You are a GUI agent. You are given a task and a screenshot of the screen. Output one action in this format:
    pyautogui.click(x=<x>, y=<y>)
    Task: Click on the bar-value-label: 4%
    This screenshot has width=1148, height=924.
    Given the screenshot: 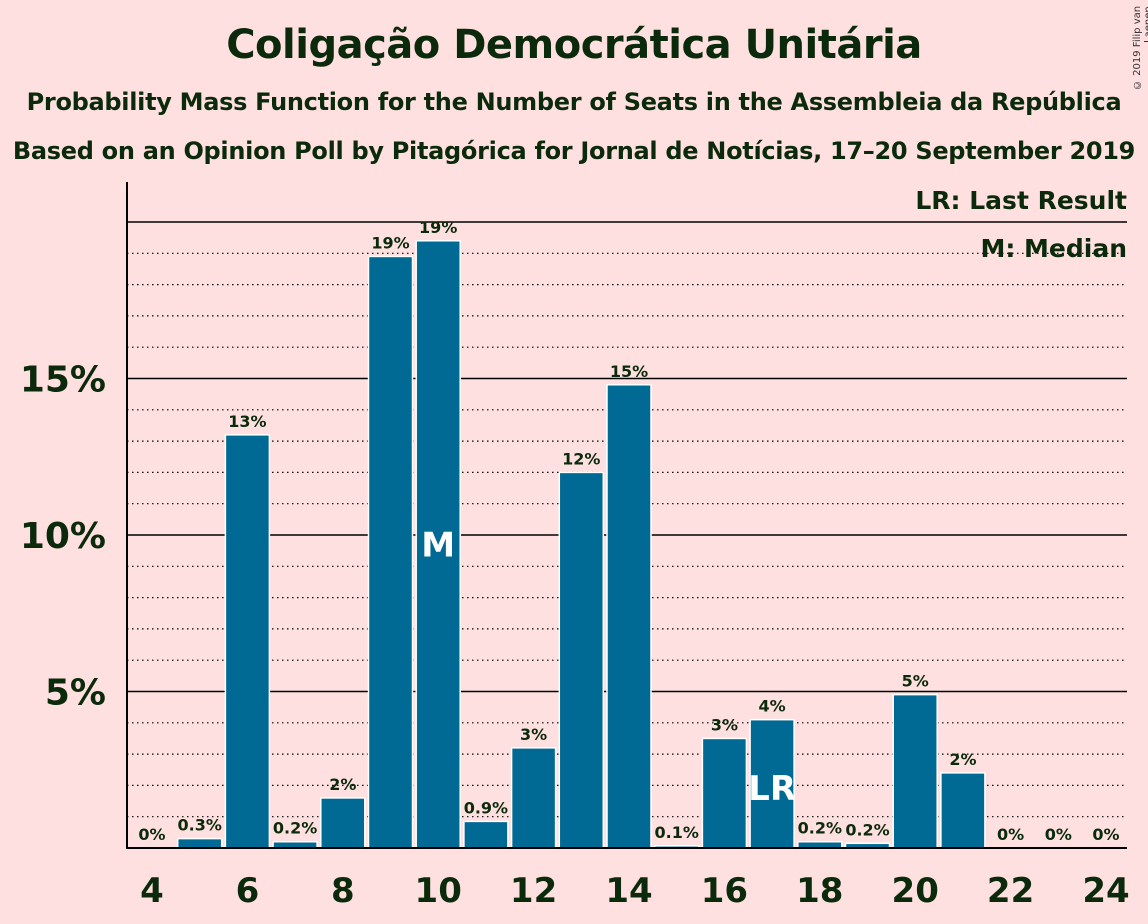 What is the action you would take?
    pyautogui.click(x=772, y=706)
    